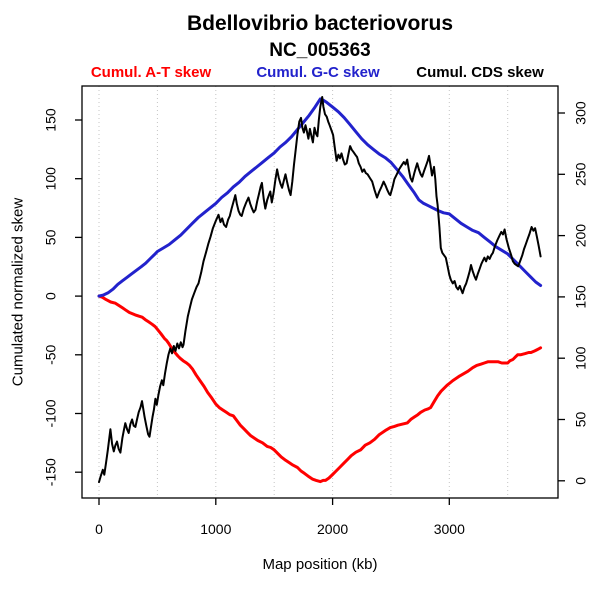 This screenshot has height=600, width=600. What do you see at coordinates (480, 72) in the screenshot?
I see `legend-cds-skew: Cumul. CDS skew` at bounding box center [480, 72].